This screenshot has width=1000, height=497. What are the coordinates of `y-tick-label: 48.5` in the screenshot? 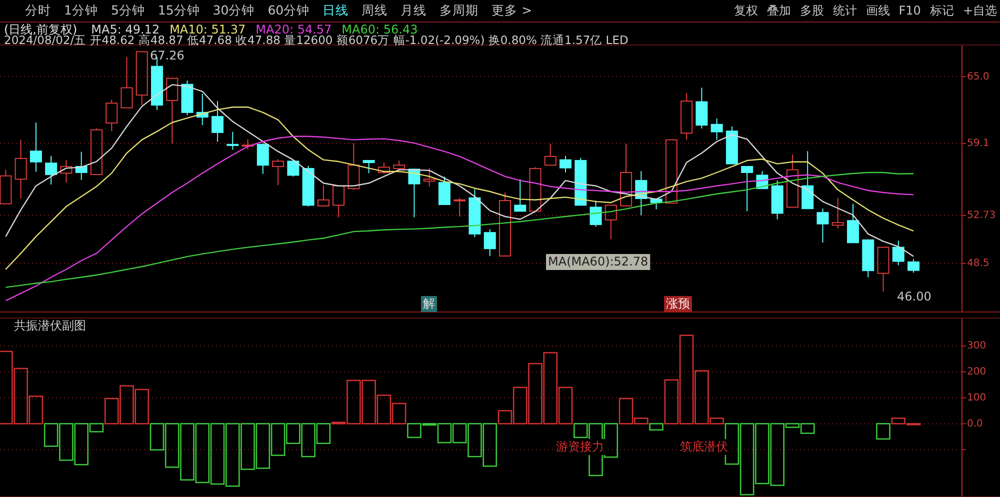 It's located at (978, 264).